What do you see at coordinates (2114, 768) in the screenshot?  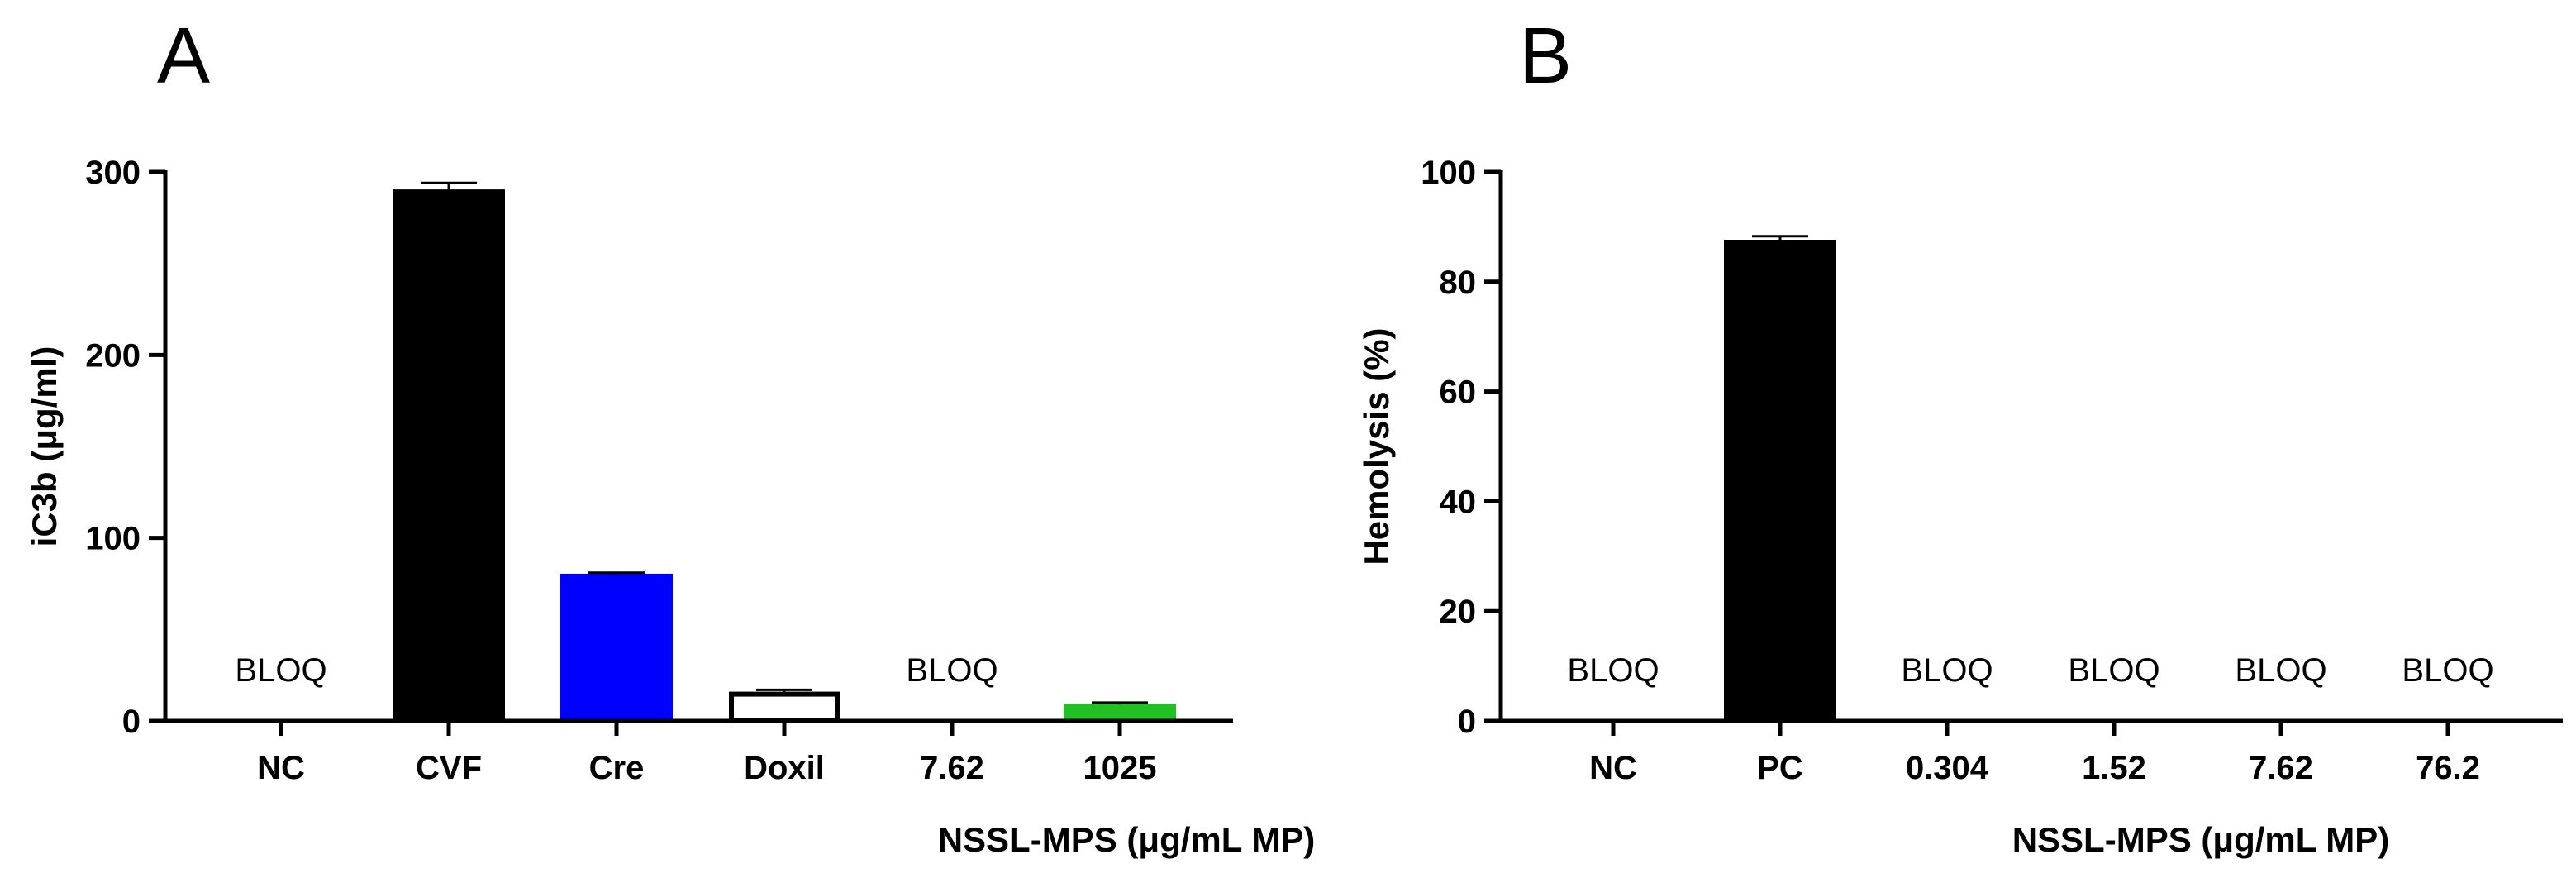 I see `panel-b-x-tick-label-3: 1.52` at bounding box center [2114, 768].